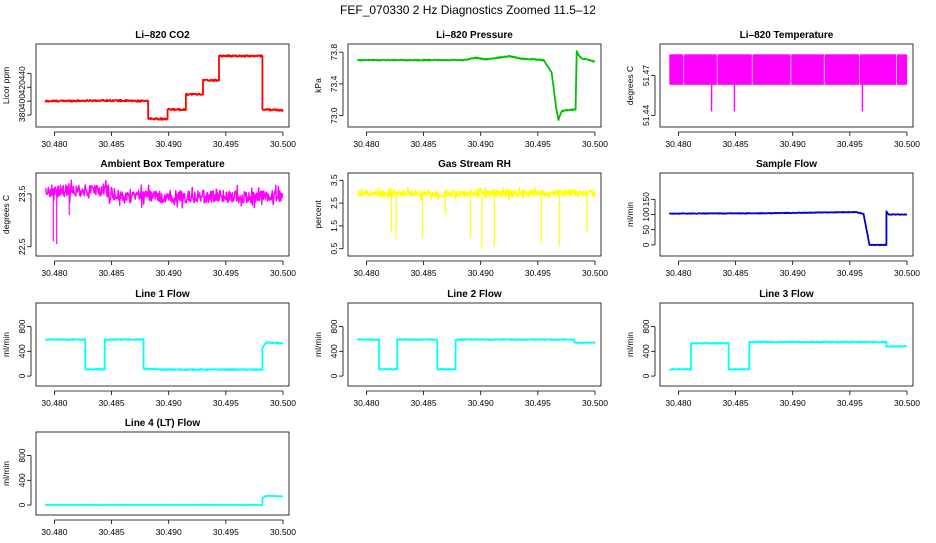 The width and height of the screenshot is (936, 543). What do you see at coordinates (22, 246) in the screenshot?
I see `y-tick-label: 22.5` at bounding box center [22, 246].